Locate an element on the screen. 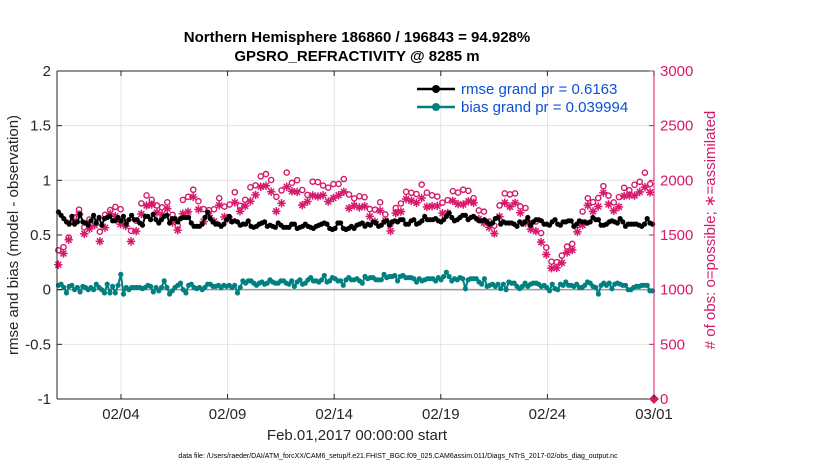 Image resolution: width=830 pixels, height=470 pixels. y-tick-label-right: 500 is located at coordinates (672, 344).